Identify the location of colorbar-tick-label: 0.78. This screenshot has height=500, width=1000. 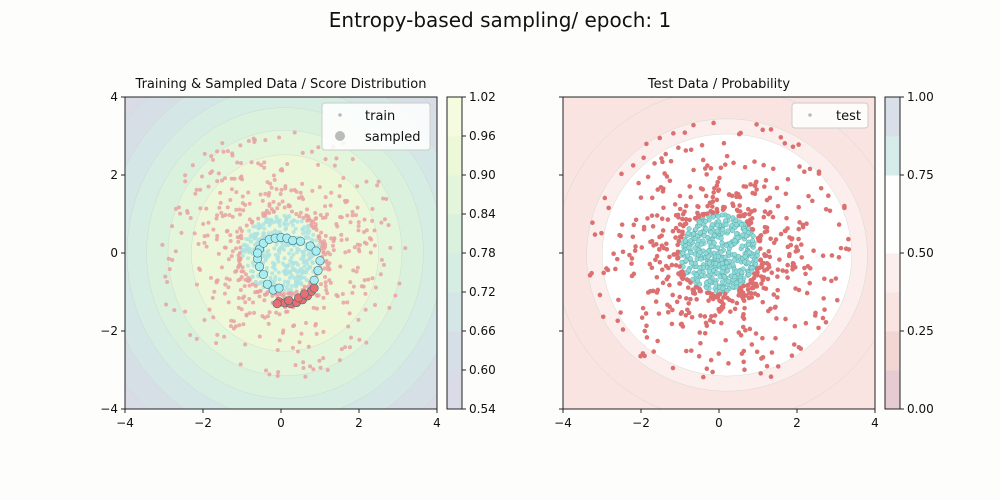
(482, 253).